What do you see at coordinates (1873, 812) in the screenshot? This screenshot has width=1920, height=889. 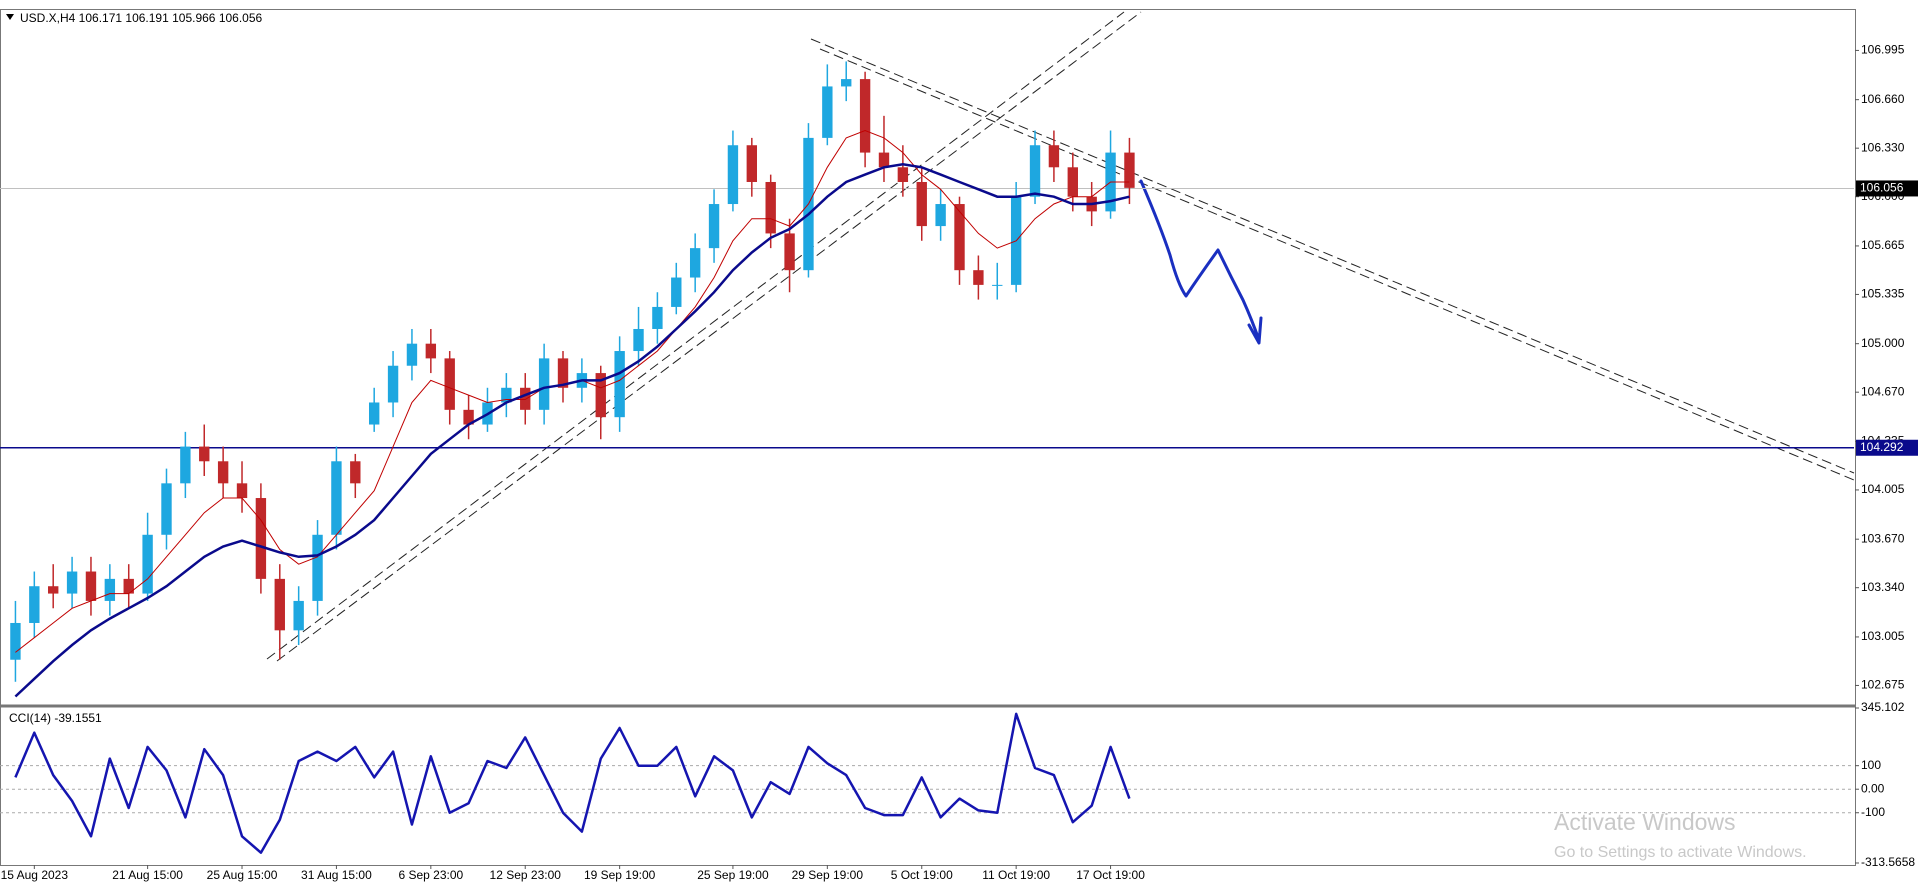 I see `y-tick-label: -100` at bounding box center [1873, 812].